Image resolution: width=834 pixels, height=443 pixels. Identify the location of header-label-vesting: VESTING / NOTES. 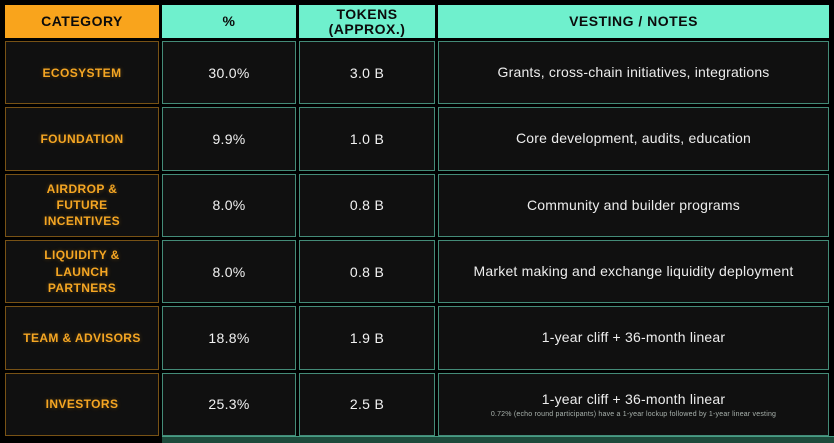
(633, 21).